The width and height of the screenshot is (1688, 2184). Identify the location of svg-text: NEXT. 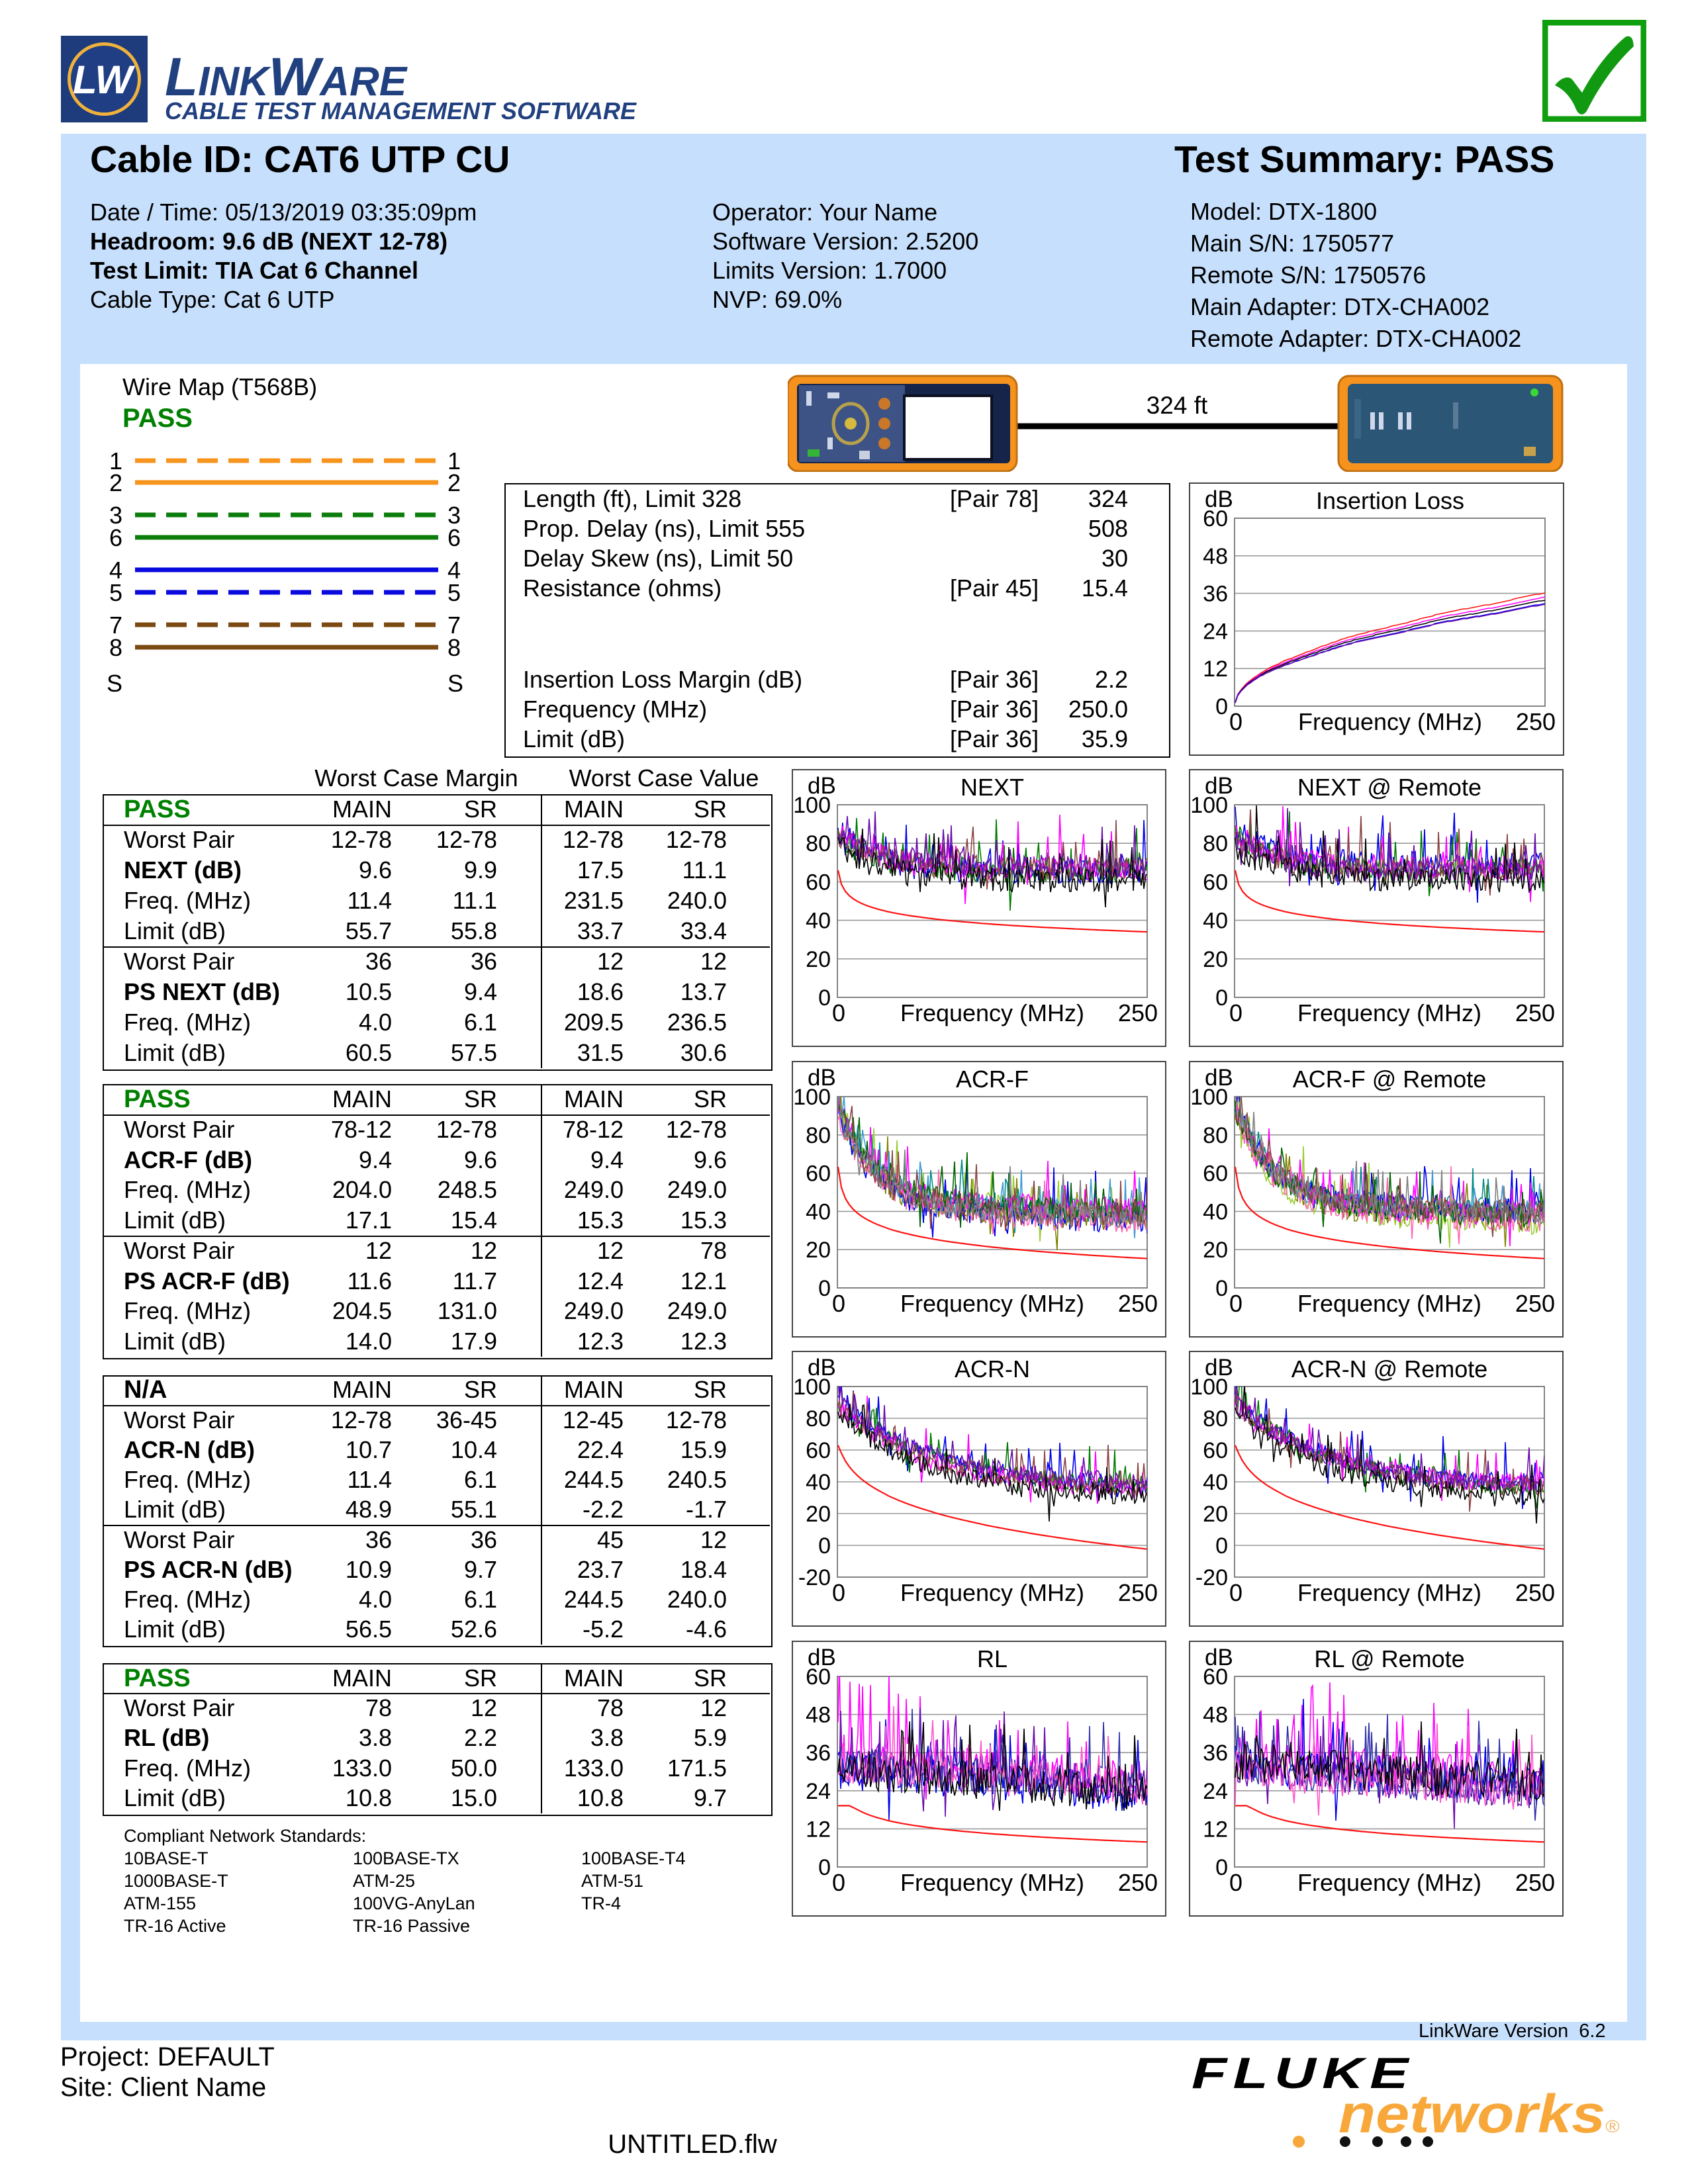
(992, 788).